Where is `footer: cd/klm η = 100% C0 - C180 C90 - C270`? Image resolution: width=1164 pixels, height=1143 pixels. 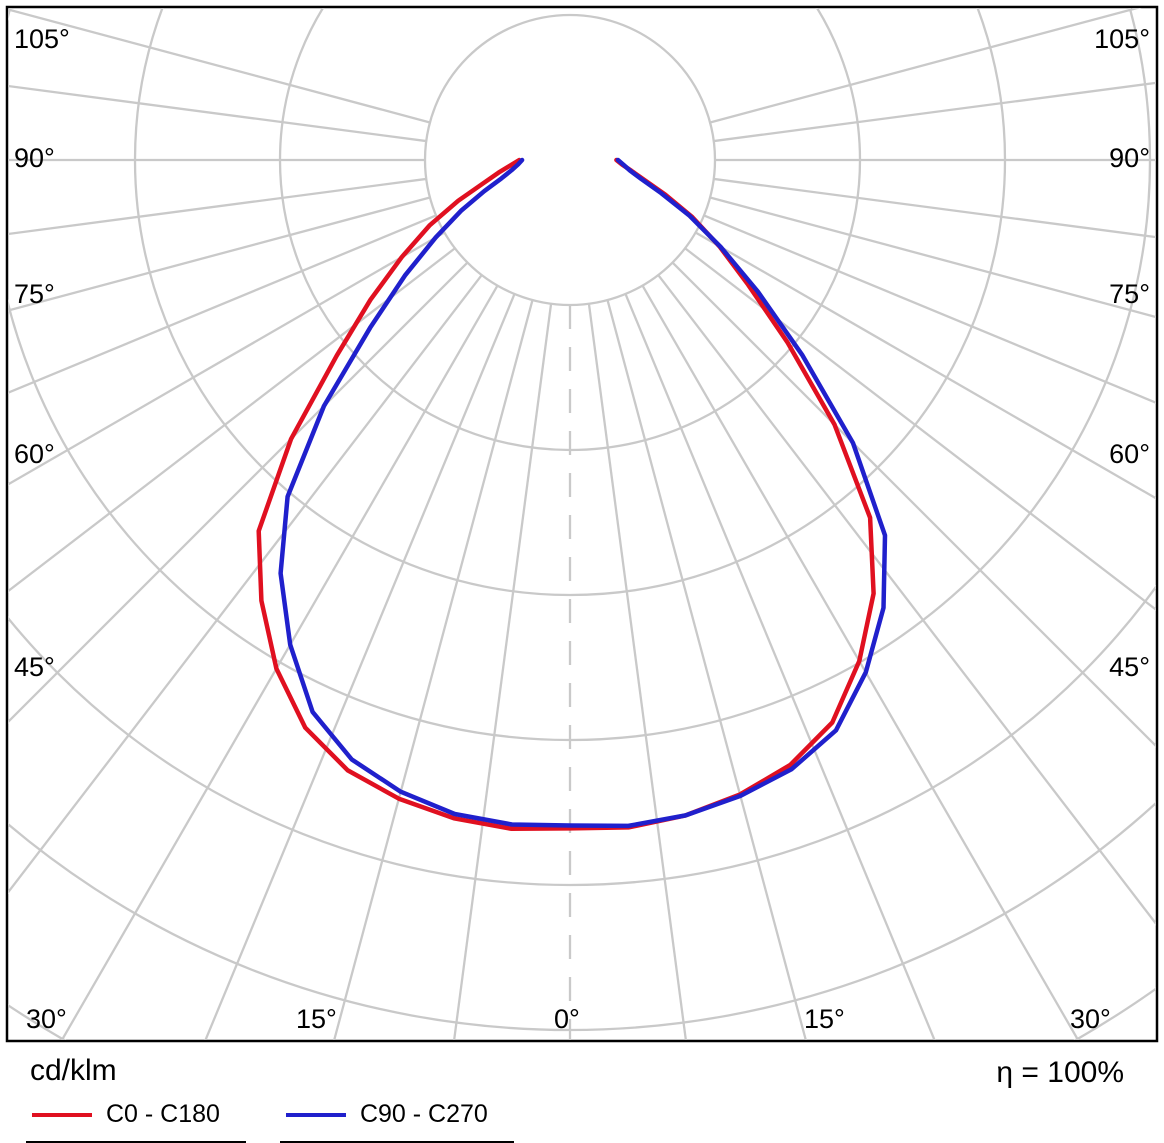
footer: cd/klm η = 100% C0 - C180 C90 - C270 is located at coordinates (582, 1094).